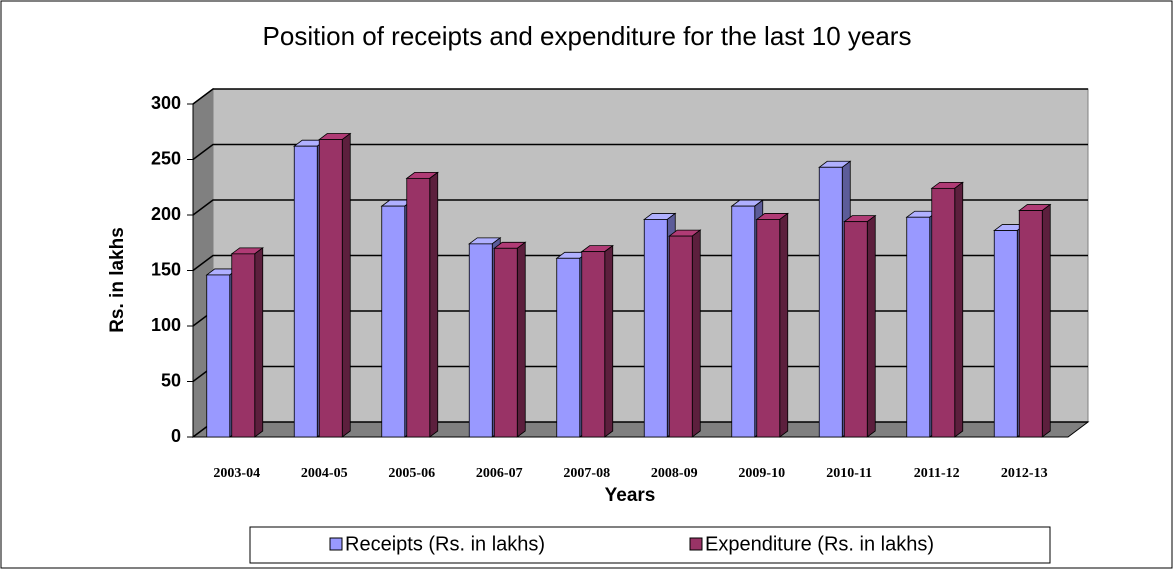  What do you see at coordinates (411, 473) in the screenshot?
I see `x-tick-label: 2005-06` at bounding box center [411, 473].